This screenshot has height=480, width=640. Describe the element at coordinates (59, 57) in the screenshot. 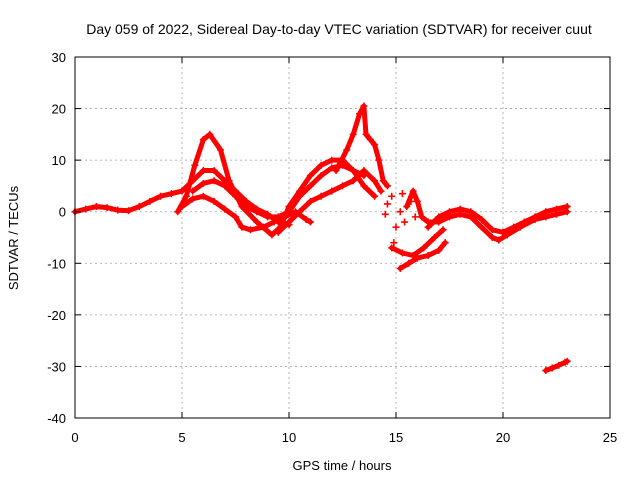

I see `y-tick-label: 30` at that location.